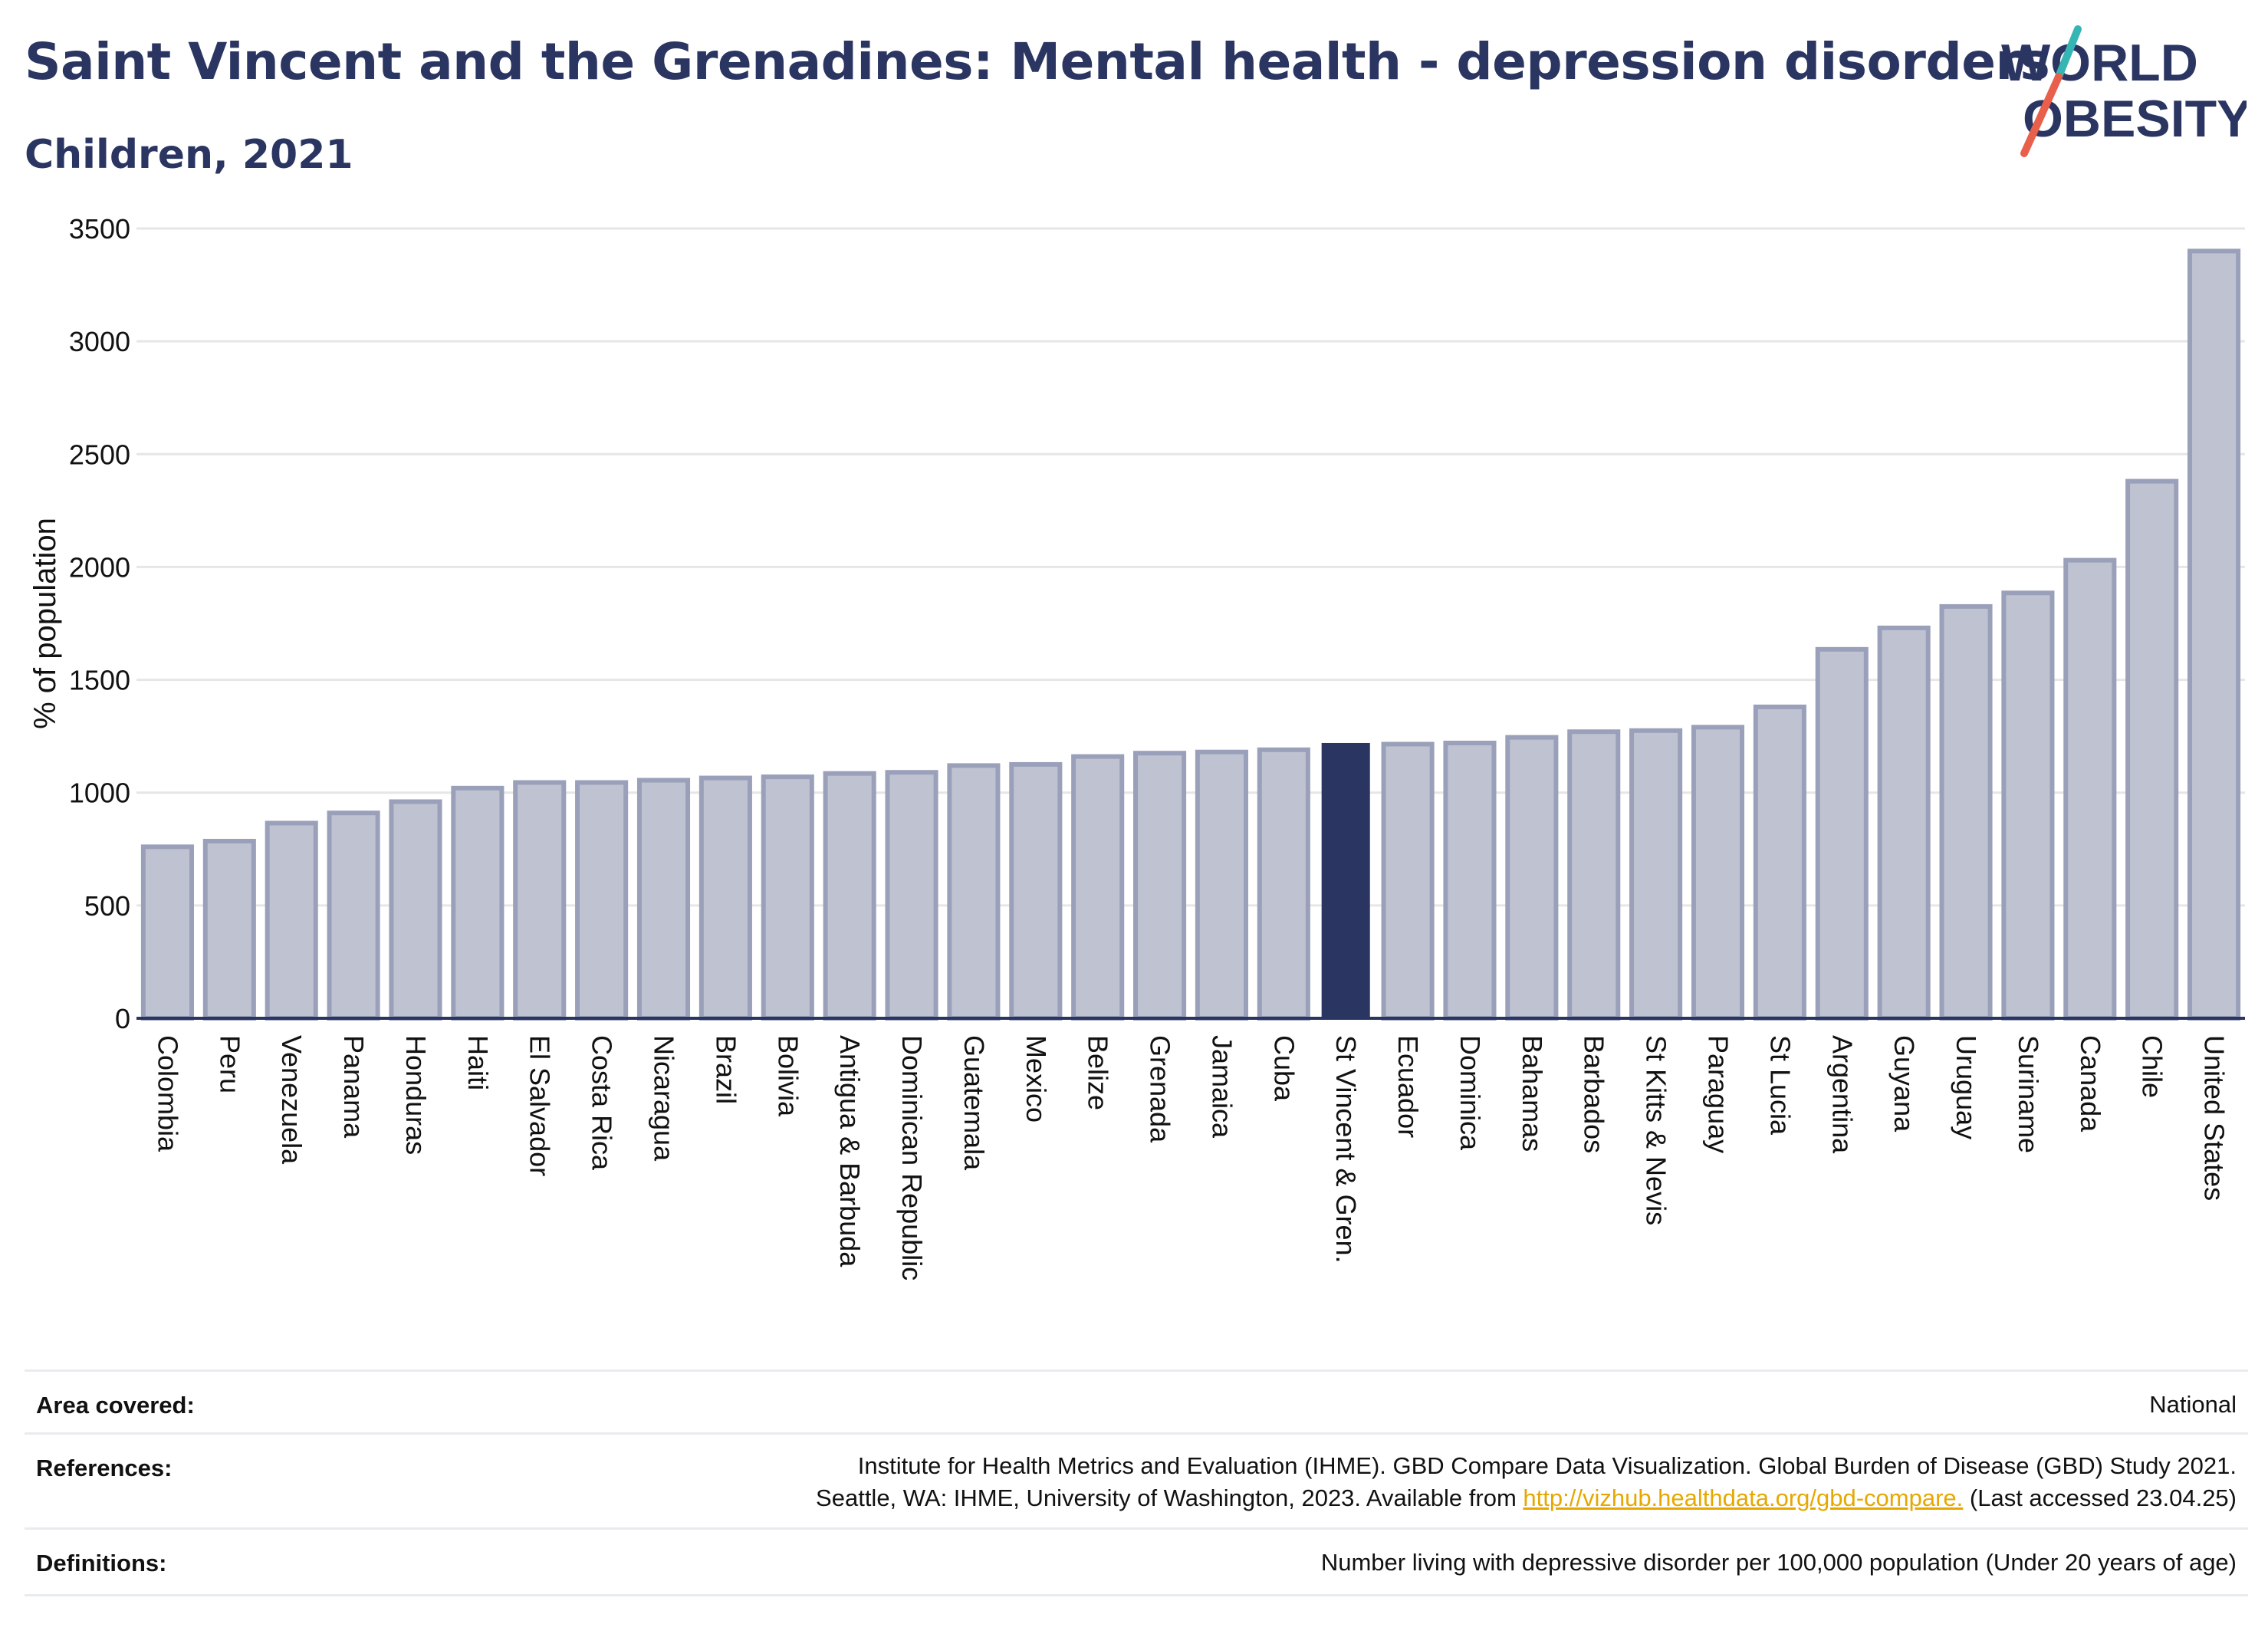 The width and height of the screenshot is (2268, 1634). Describe the element at coordinates (45, 624) in the screenshot. I see `y-axis-label: % of population` at that location.